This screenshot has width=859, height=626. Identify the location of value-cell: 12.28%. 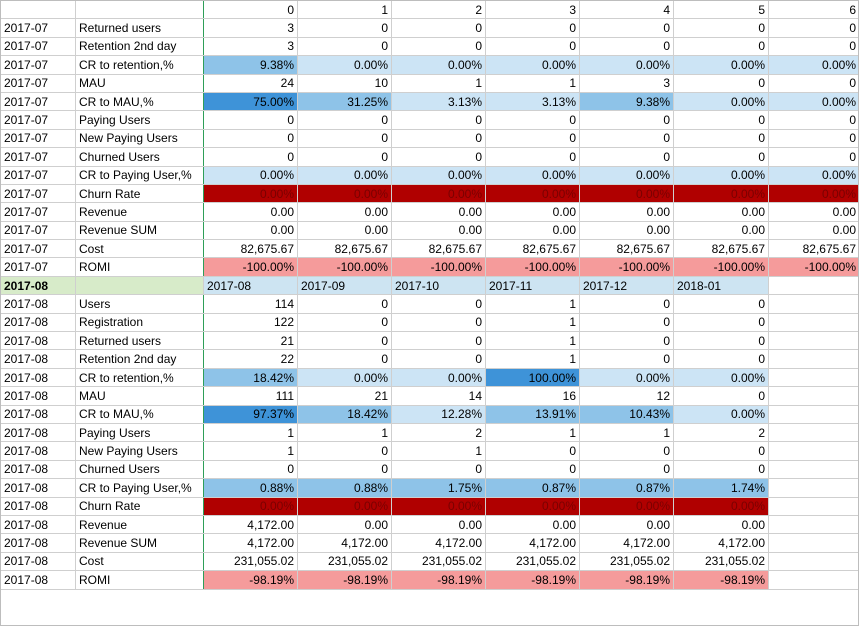
(438, 414).